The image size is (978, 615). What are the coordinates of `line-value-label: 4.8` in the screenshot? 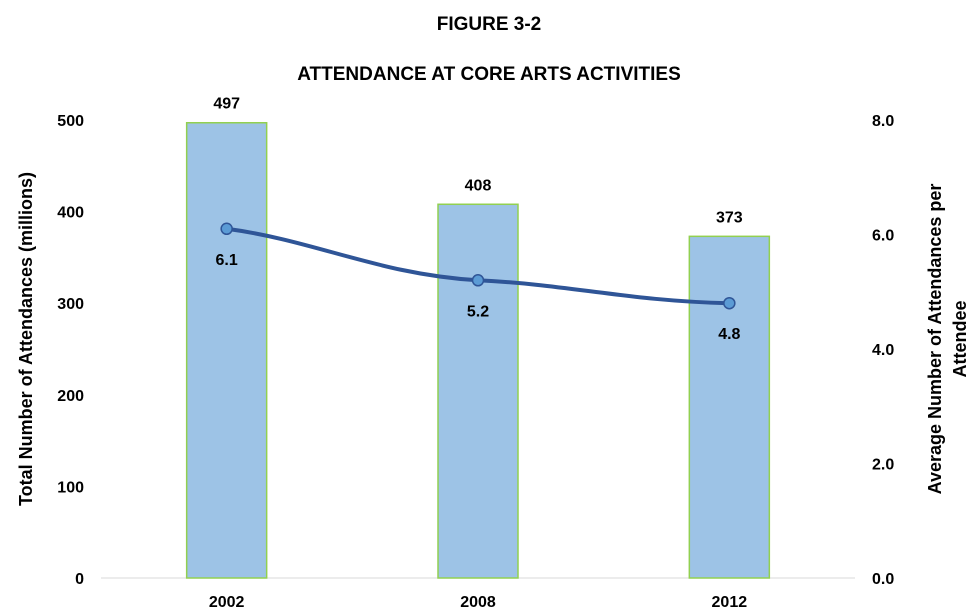 It's located at (729, 334).